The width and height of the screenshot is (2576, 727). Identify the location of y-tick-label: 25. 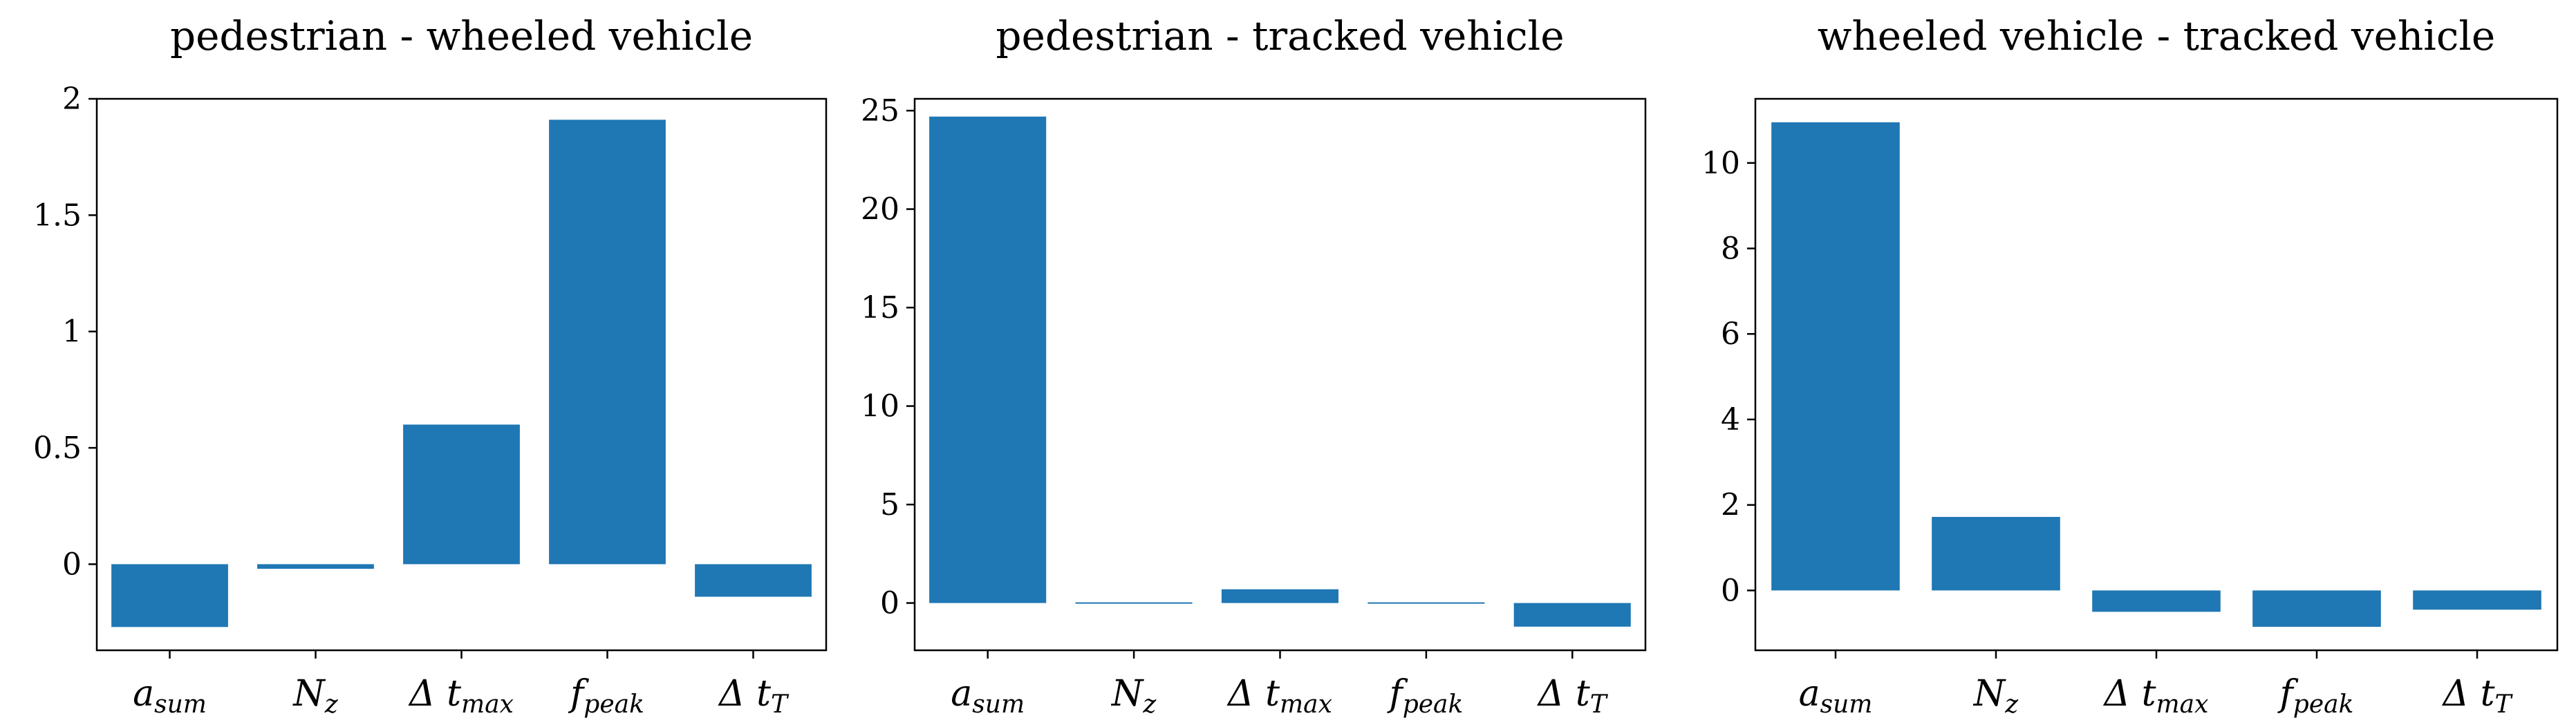
(880, 111).